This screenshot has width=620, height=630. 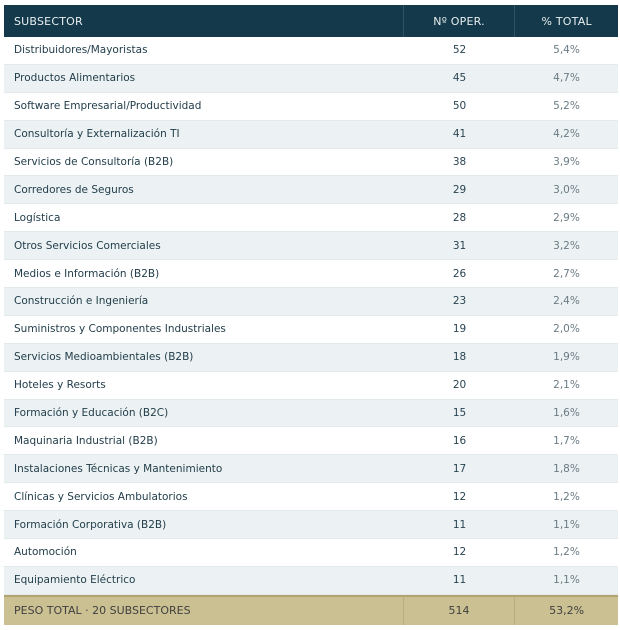 What do you see at coordinates (566, 245) in the screenshot?
I see `cell-percent: 3,2%` at bounding box center [566, 245].